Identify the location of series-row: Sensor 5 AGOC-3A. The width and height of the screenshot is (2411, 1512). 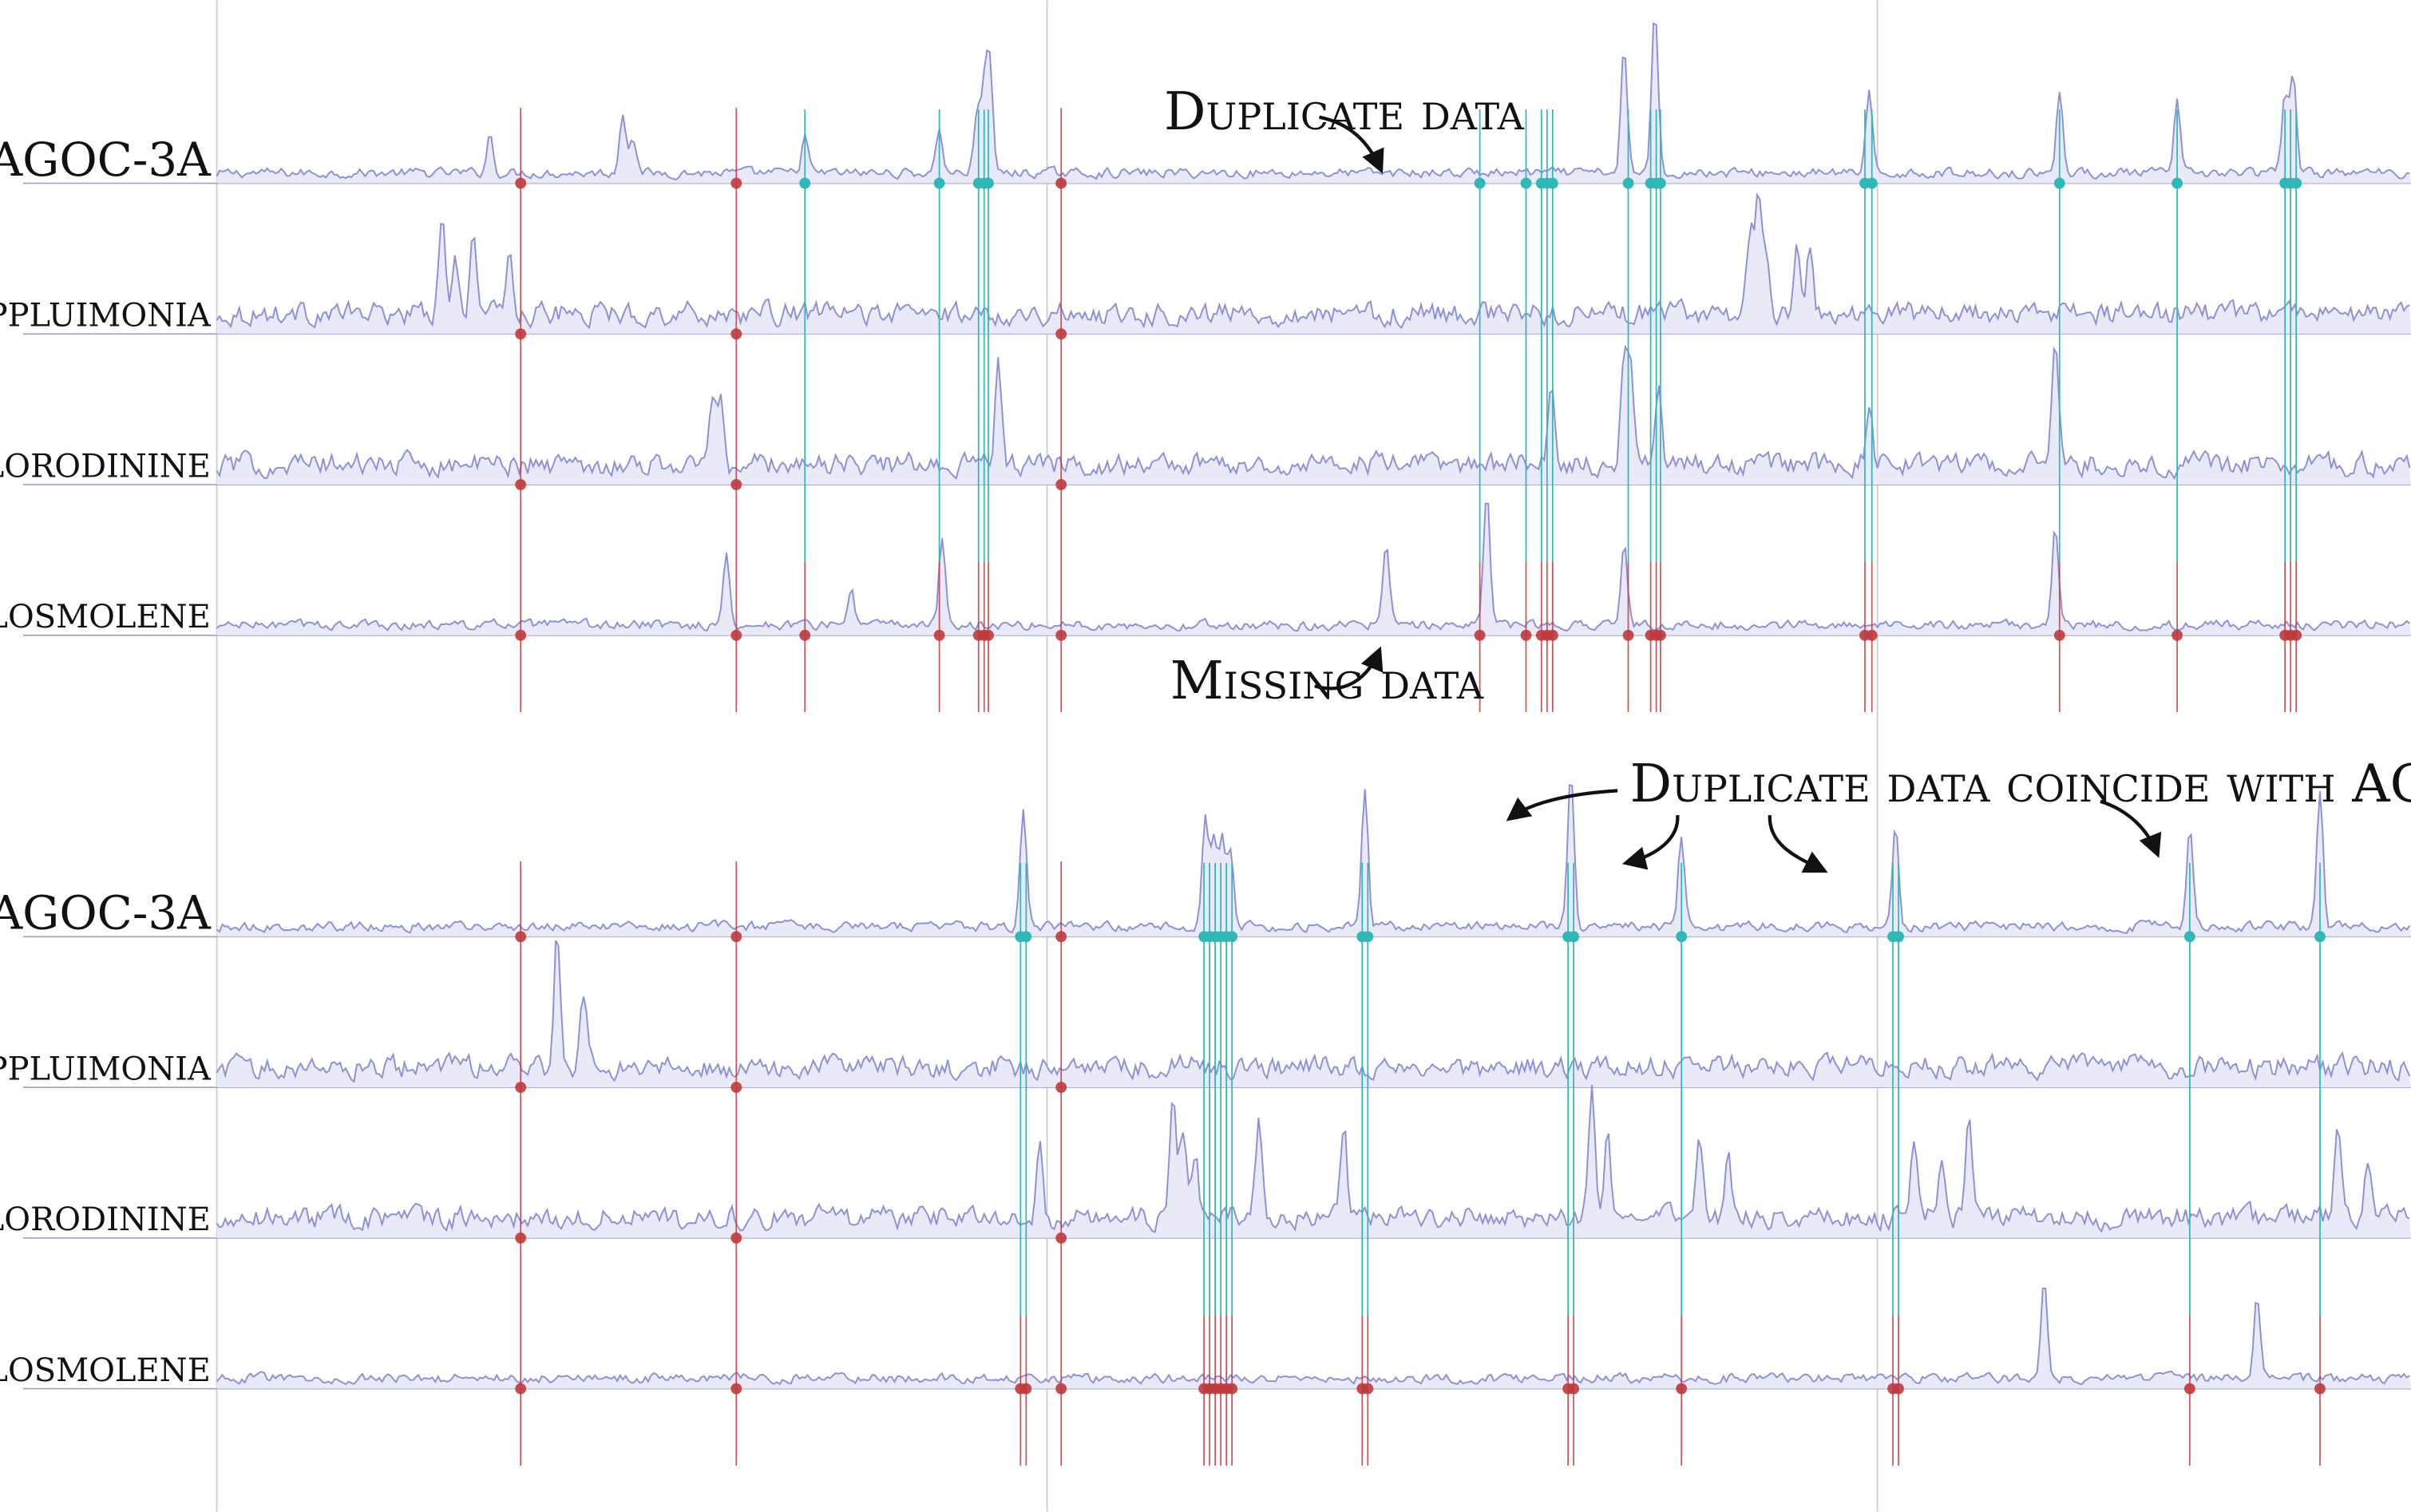
(1205, 104).